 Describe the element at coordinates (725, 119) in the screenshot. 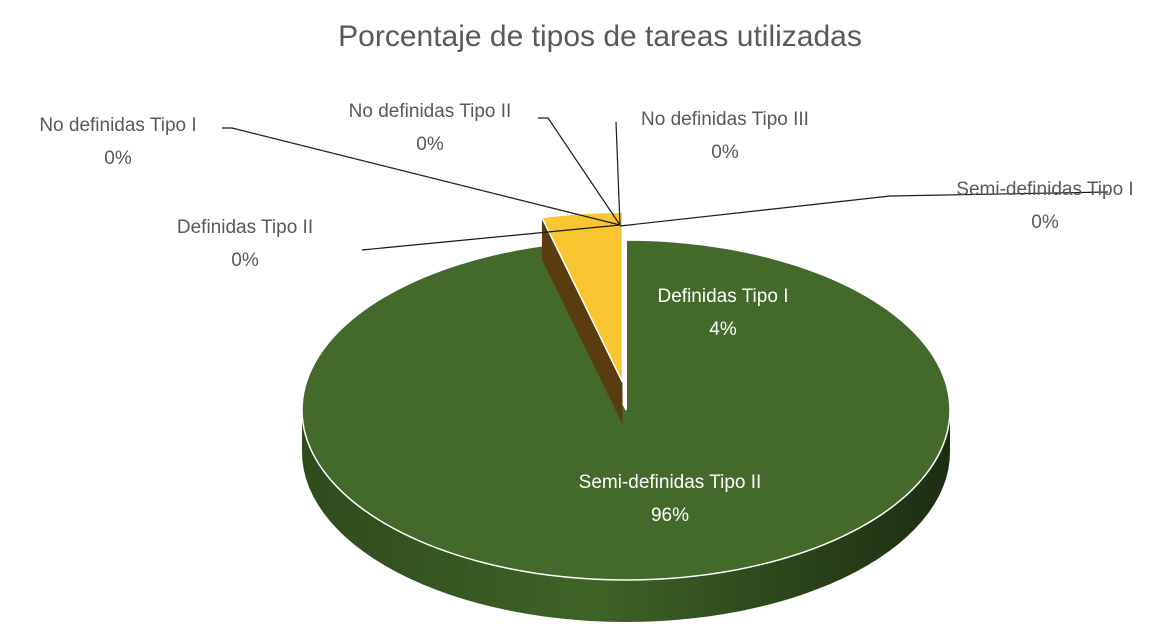

I see `slice-label: No definidas Tipo III` at that location.